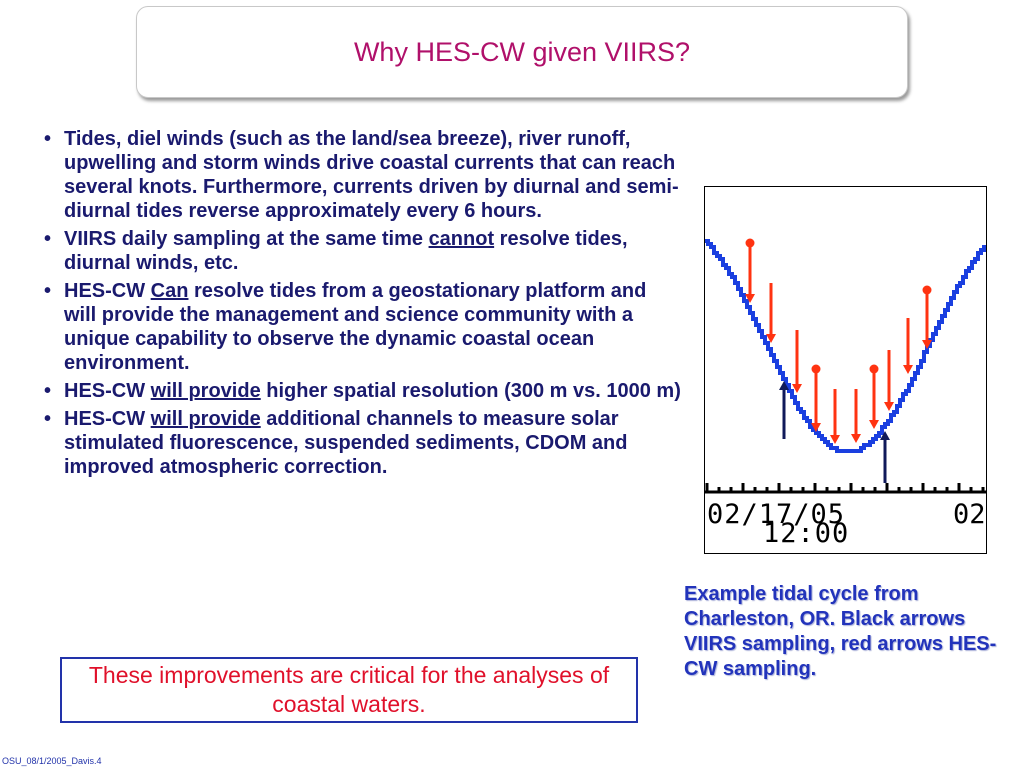 Image resolution: width=1024 pixels, height=768 pixels. I want to click on hes-cw-arrows, so click(838, 341).